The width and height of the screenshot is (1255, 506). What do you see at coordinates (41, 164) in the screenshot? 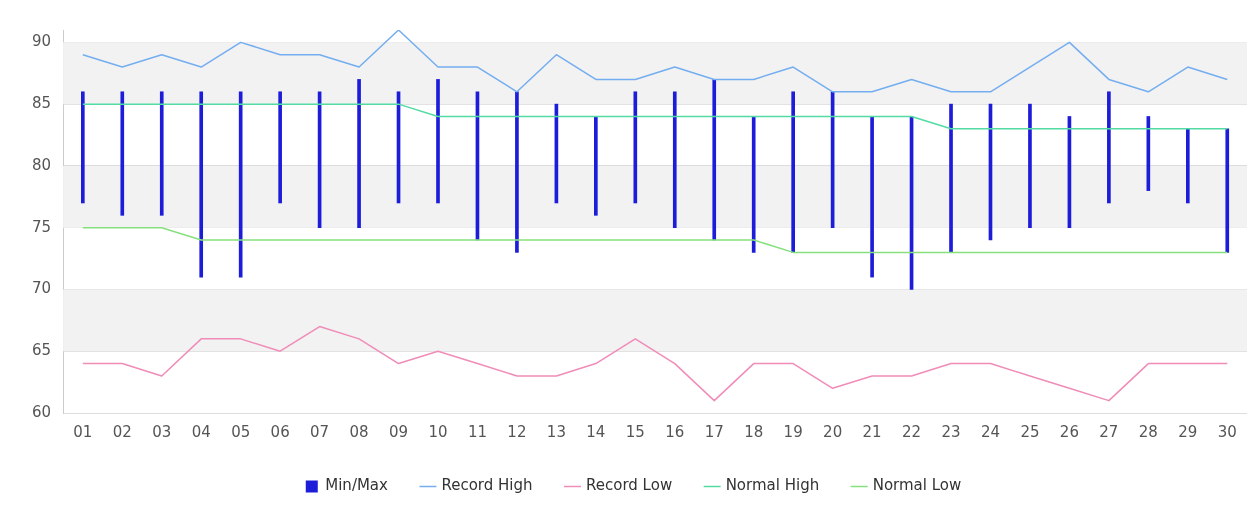
I see `y-tick-label: 80` at bounding box center [41, 164].